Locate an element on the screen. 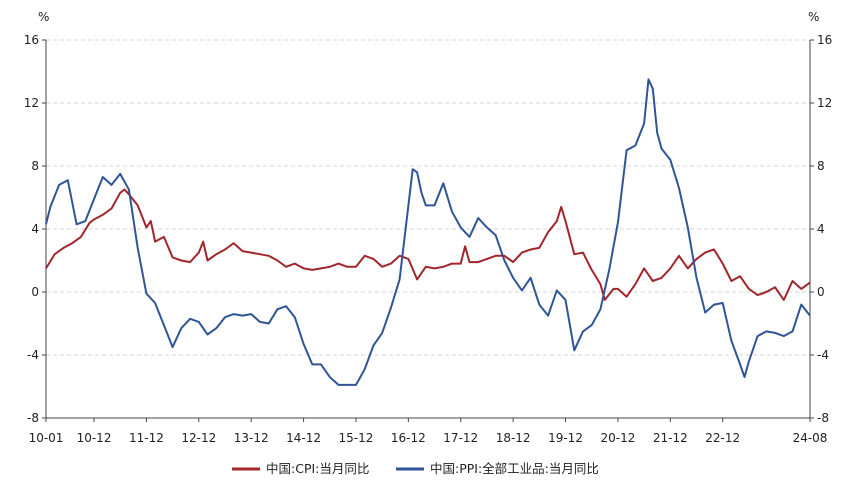  legend-label-cpi: 中国:CPI:当月同比 is located at coordinates (317, 468).